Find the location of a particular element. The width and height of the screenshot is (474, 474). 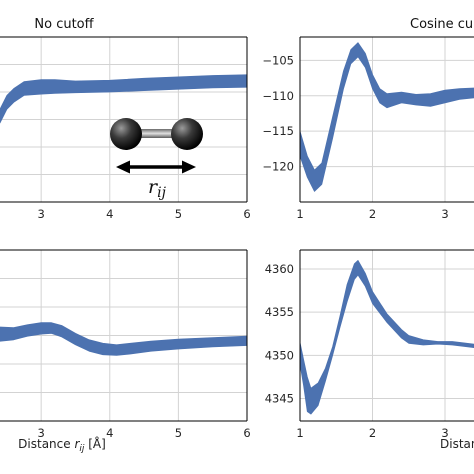

x-axis-label-part: Distance is located at coordinates (46, 444).